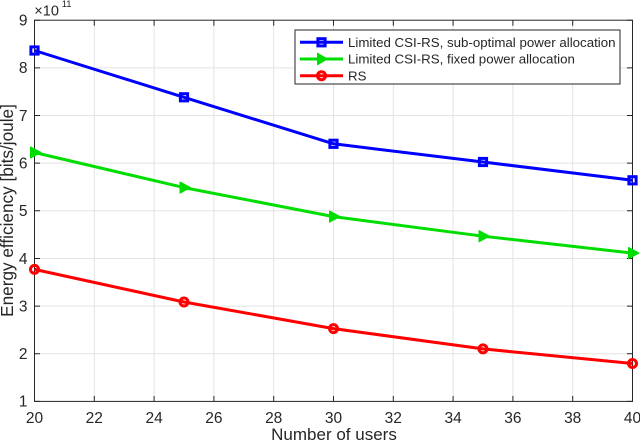 This screenshot has width=640, height=444. I want to click on svg-text: 1, so click(23, 402).